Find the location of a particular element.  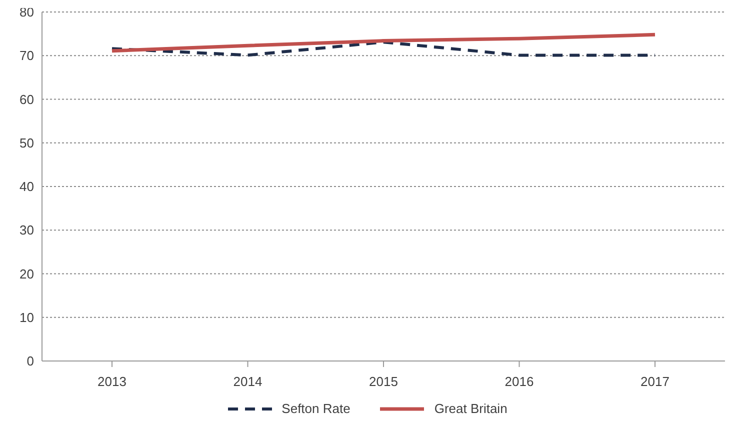

x-tick-label: 2017 is located at coordinates (655, 382).